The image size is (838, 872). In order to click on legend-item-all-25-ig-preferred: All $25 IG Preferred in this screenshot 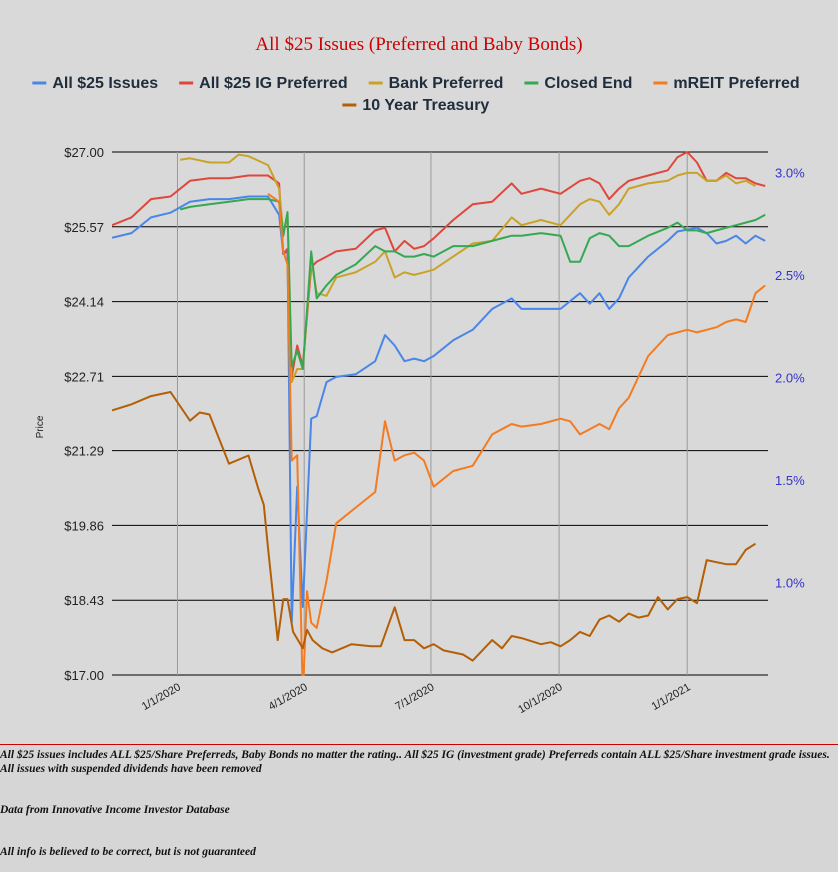, I will do `click(263, 83)`.